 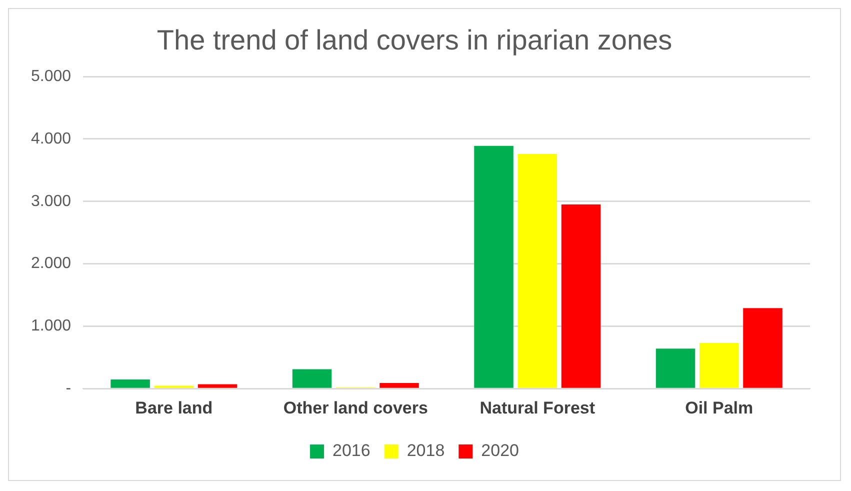 What do you see at coordinates (51, 263) in the screenshot?
I see `y-tick-label: 2.000` at bounding box center [51, 263].